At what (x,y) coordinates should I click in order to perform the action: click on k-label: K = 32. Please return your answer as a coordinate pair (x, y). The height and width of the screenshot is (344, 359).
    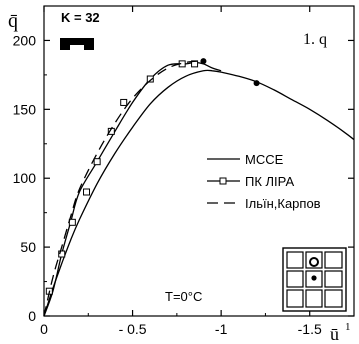
    Looking at the image, I should click on (80, 17).